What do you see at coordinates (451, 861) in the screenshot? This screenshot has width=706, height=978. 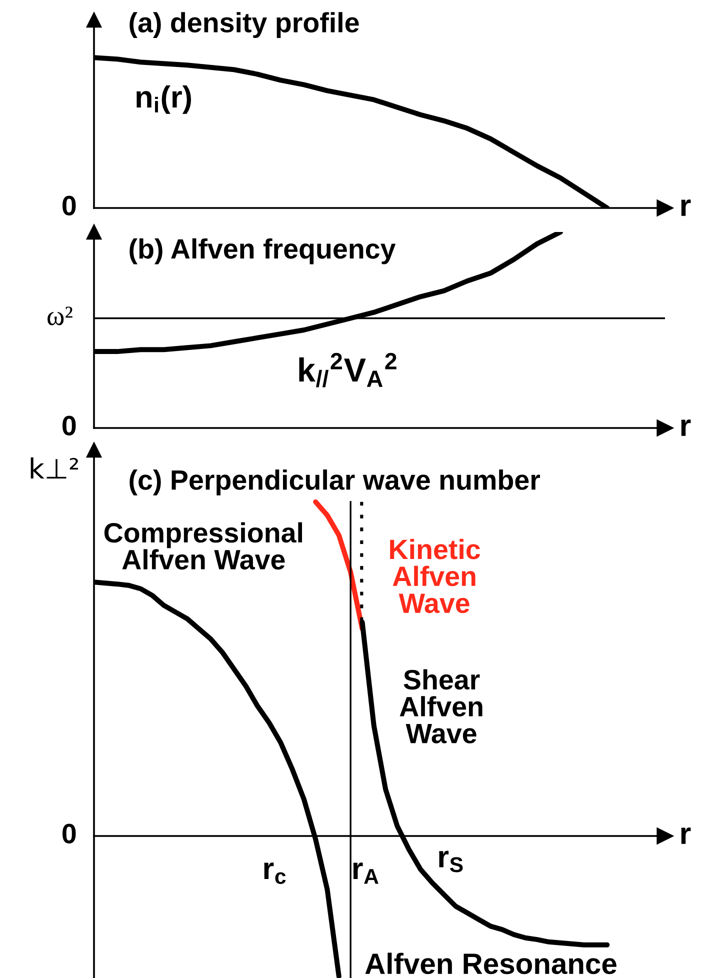 I see `annotation: r$_{S}$` at bounding box center [451, 861].